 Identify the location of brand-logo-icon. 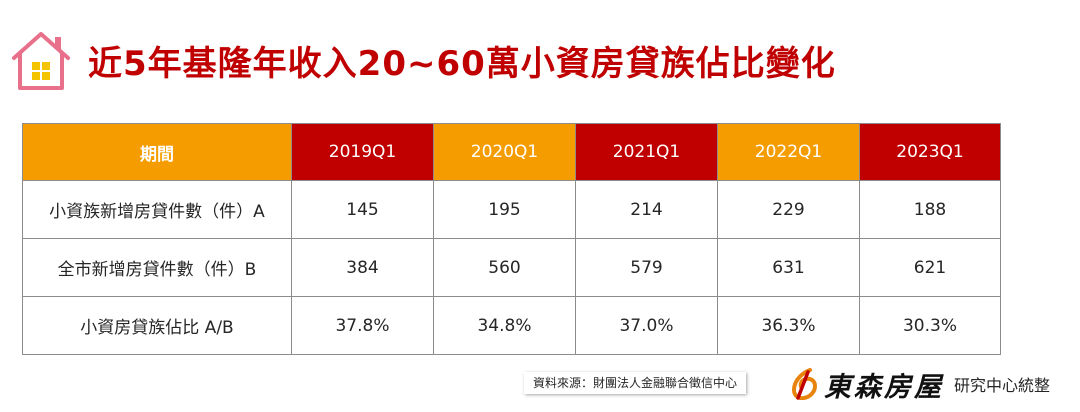
(804, 384).